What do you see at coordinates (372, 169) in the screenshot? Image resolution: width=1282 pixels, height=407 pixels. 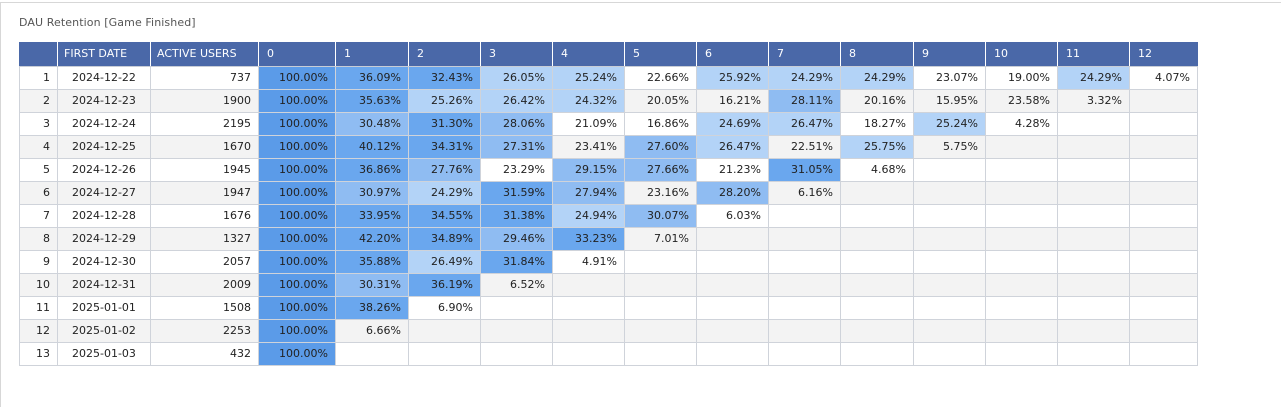 I see `retention-cell-day-1: 36.86%` at bounding box center [372, 169].